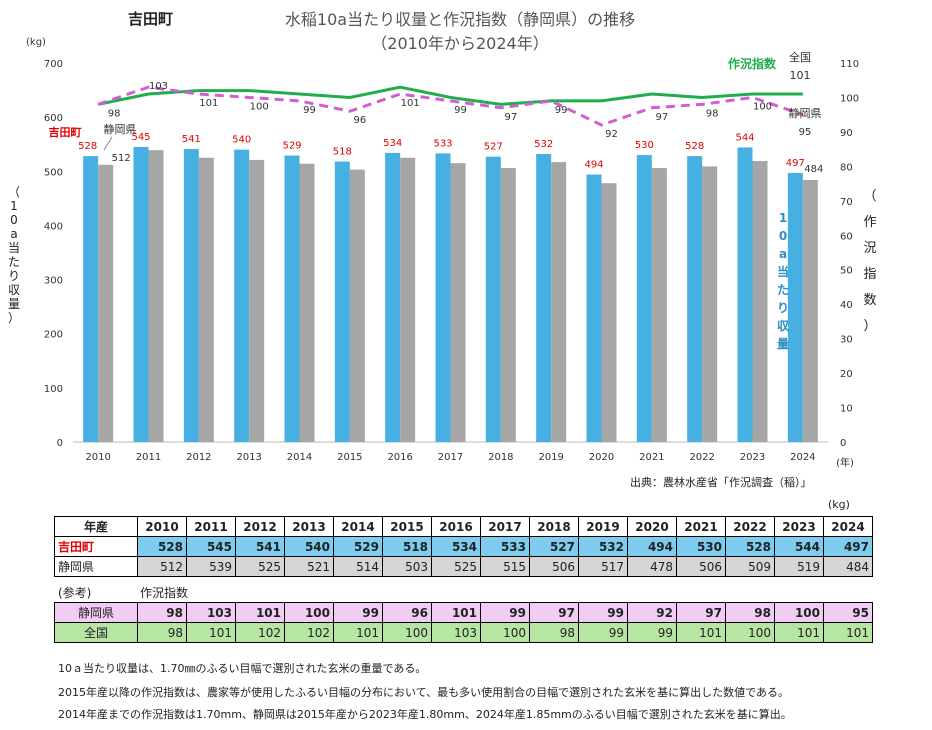 Image resolution: width=932 pixels, height=730 pixels. Describe the element at coordinates (869, 222) in the screenshot. I see `y-right-label-char: 作` at that location.